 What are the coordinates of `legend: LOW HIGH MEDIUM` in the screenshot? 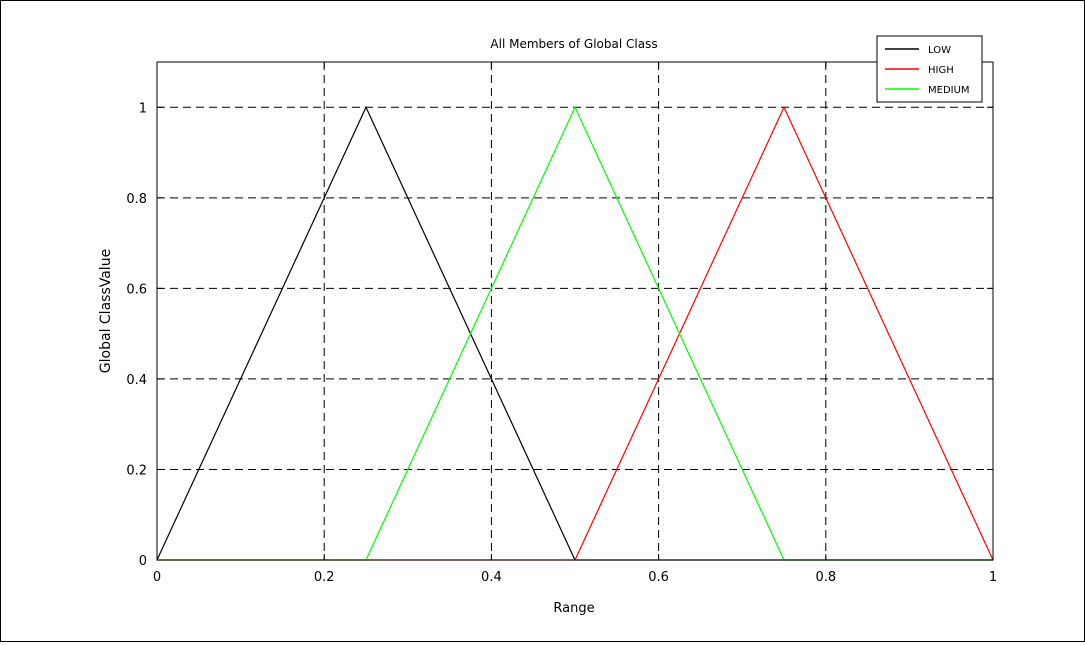 It's located at (929, 69).